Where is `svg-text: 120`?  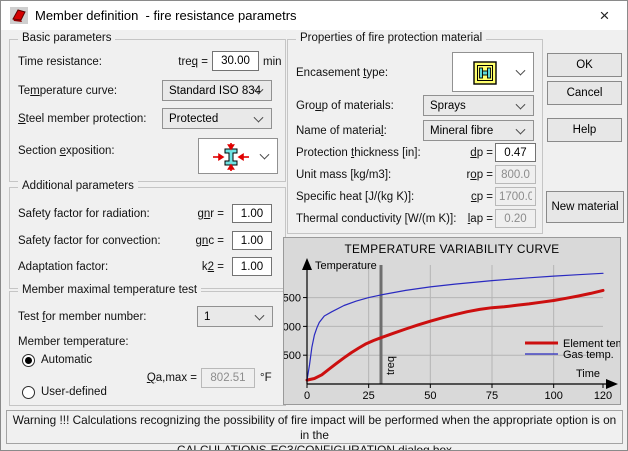 svg-text: 120 is located at coordinates (603, 396).